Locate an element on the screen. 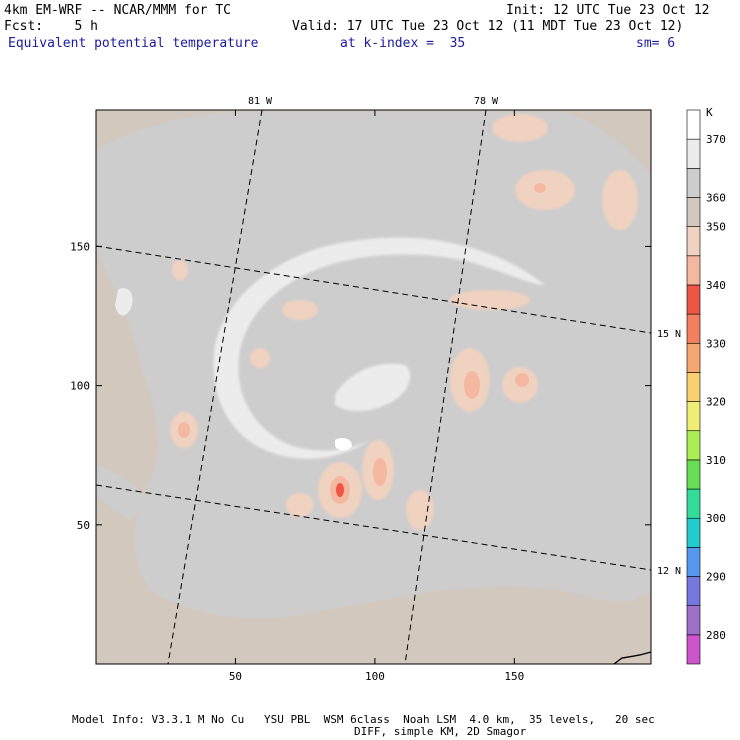  field-370-inner is located at coordinates (373, 387).